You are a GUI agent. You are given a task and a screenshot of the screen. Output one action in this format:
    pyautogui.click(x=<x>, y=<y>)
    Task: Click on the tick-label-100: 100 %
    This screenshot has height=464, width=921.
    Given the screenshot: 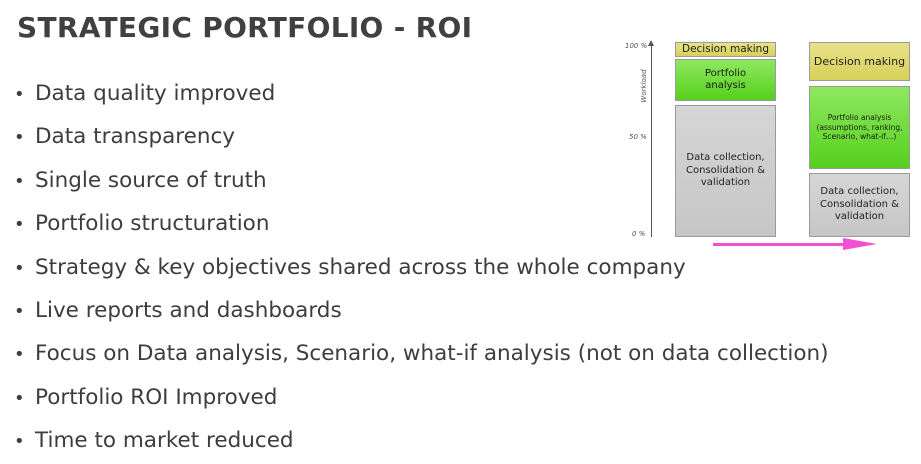 What is the action you would take?
    pyautogui.click(x=636, y=46)
    